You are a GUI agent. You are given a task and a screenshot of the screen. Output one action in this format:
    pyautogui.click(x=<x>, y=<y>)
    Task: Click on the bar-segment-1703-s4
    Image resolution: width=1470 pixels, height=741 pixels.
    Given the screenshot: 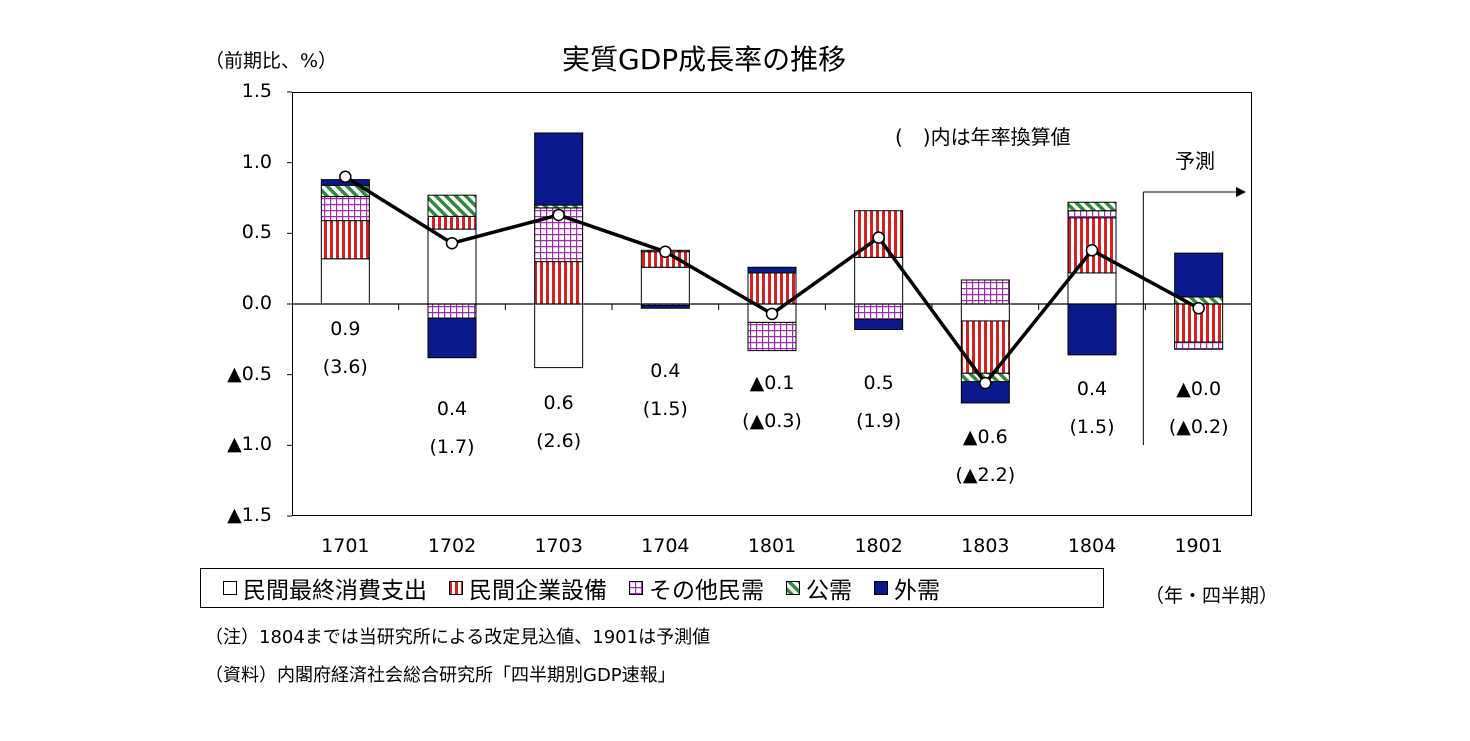 What is the action you would take?
    pyautogui.click(x=559, y=169)
    